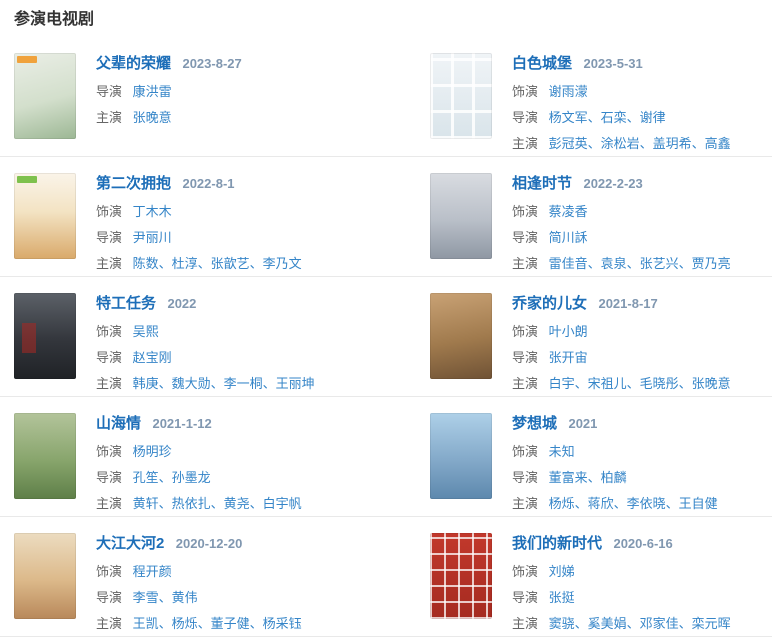  Describe the element at coordinates (134, 63) in the screenshot. I see `series-title-link: 父辈的荣耀` at that location.